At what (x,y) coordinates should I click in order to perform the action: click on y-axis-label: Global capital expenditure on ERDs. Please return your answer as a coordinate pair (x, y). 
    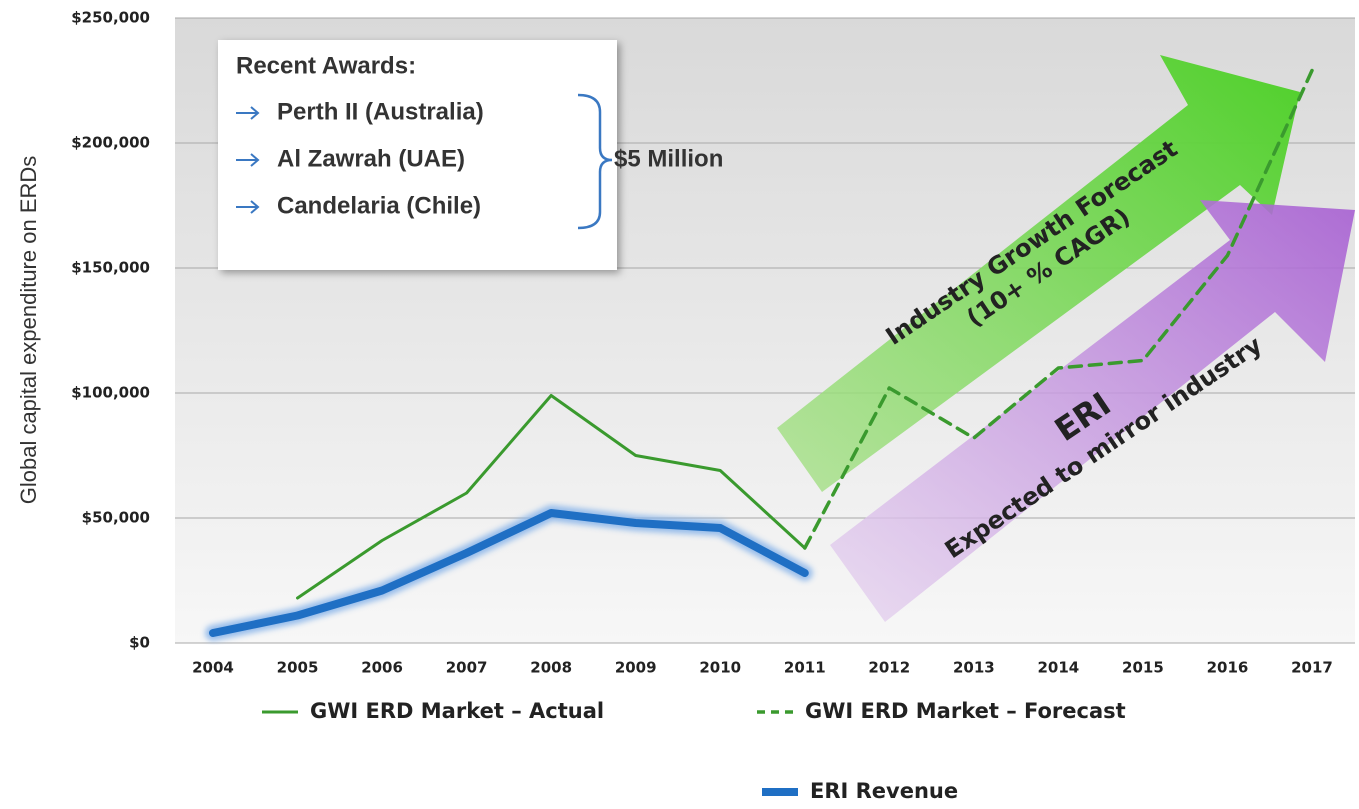
    Looking at the image, I should click on (28, 330).